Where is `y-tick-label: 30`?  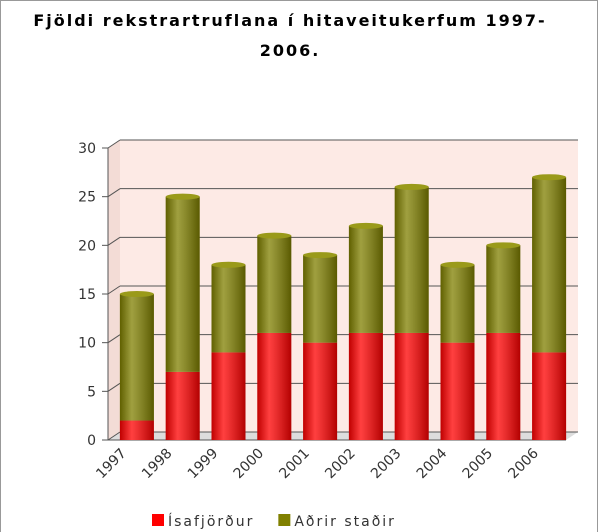
y-tick-label: 30 is located at coordinates (87, 149).